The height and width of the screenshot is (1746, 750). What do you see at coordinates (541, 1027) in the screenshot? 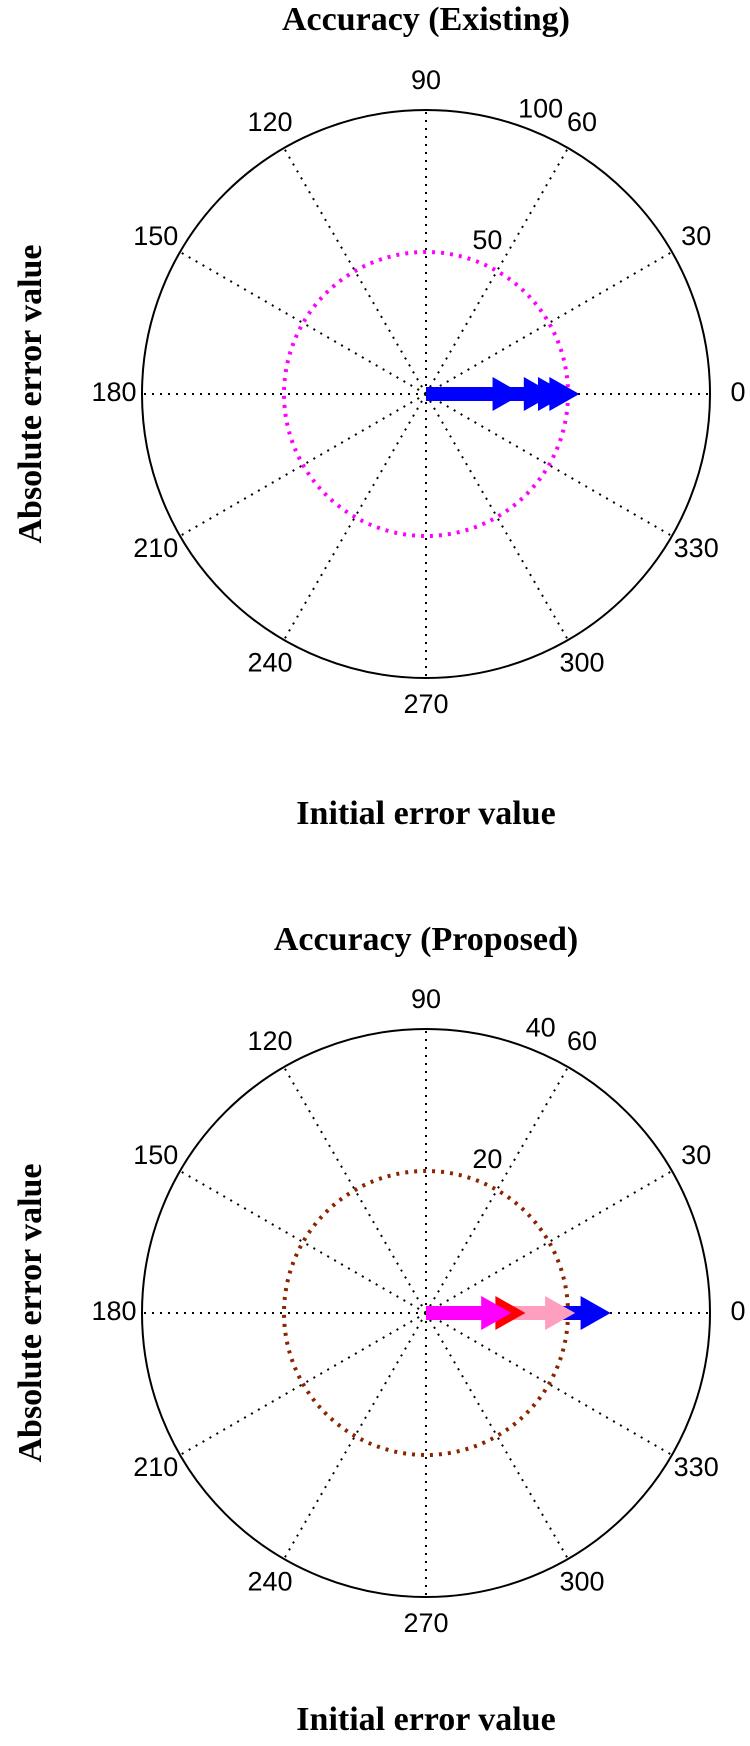
I see `r-tick-label: 40` at bounding box center [541, 1027].